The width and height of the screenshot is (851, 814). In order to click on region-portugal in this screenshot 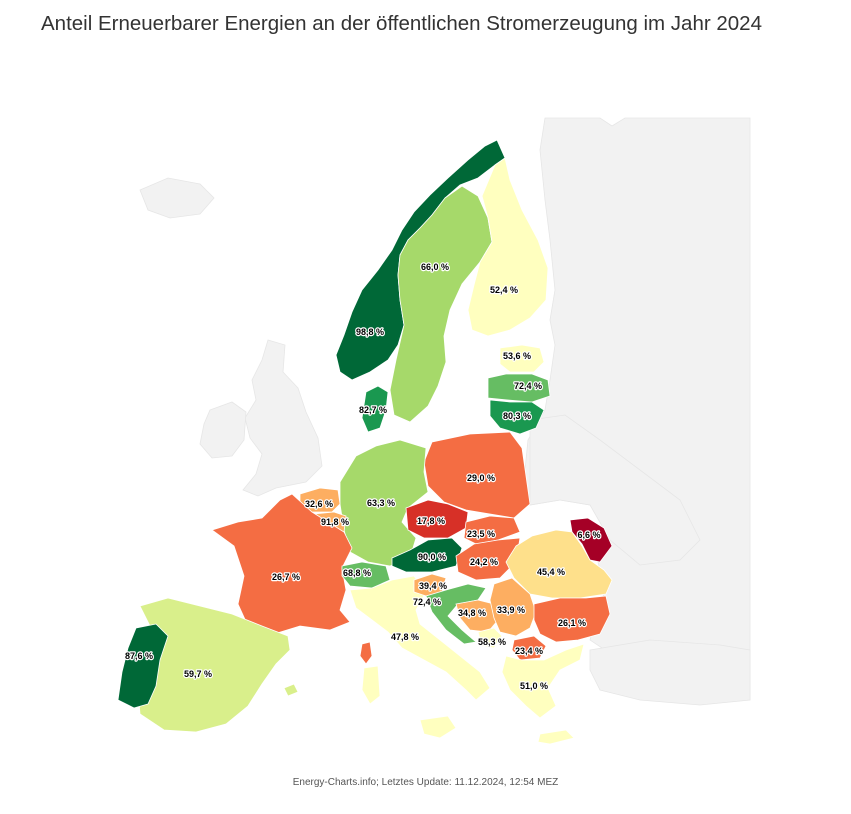, I will do `click(143, 666)`.